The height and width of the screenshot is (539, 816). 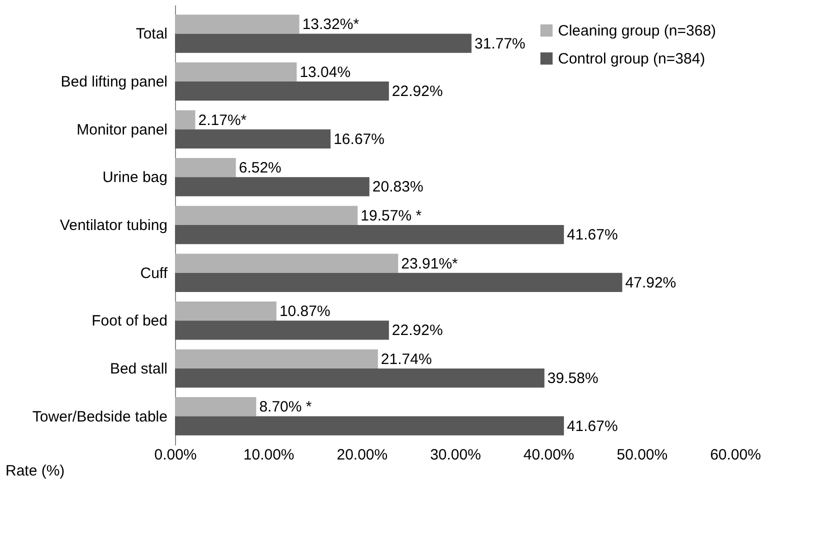 What do you see at coordinates (572, 379) in the screenshot?
I see `data-label: 39.58%` at bounding box center [572, 379].